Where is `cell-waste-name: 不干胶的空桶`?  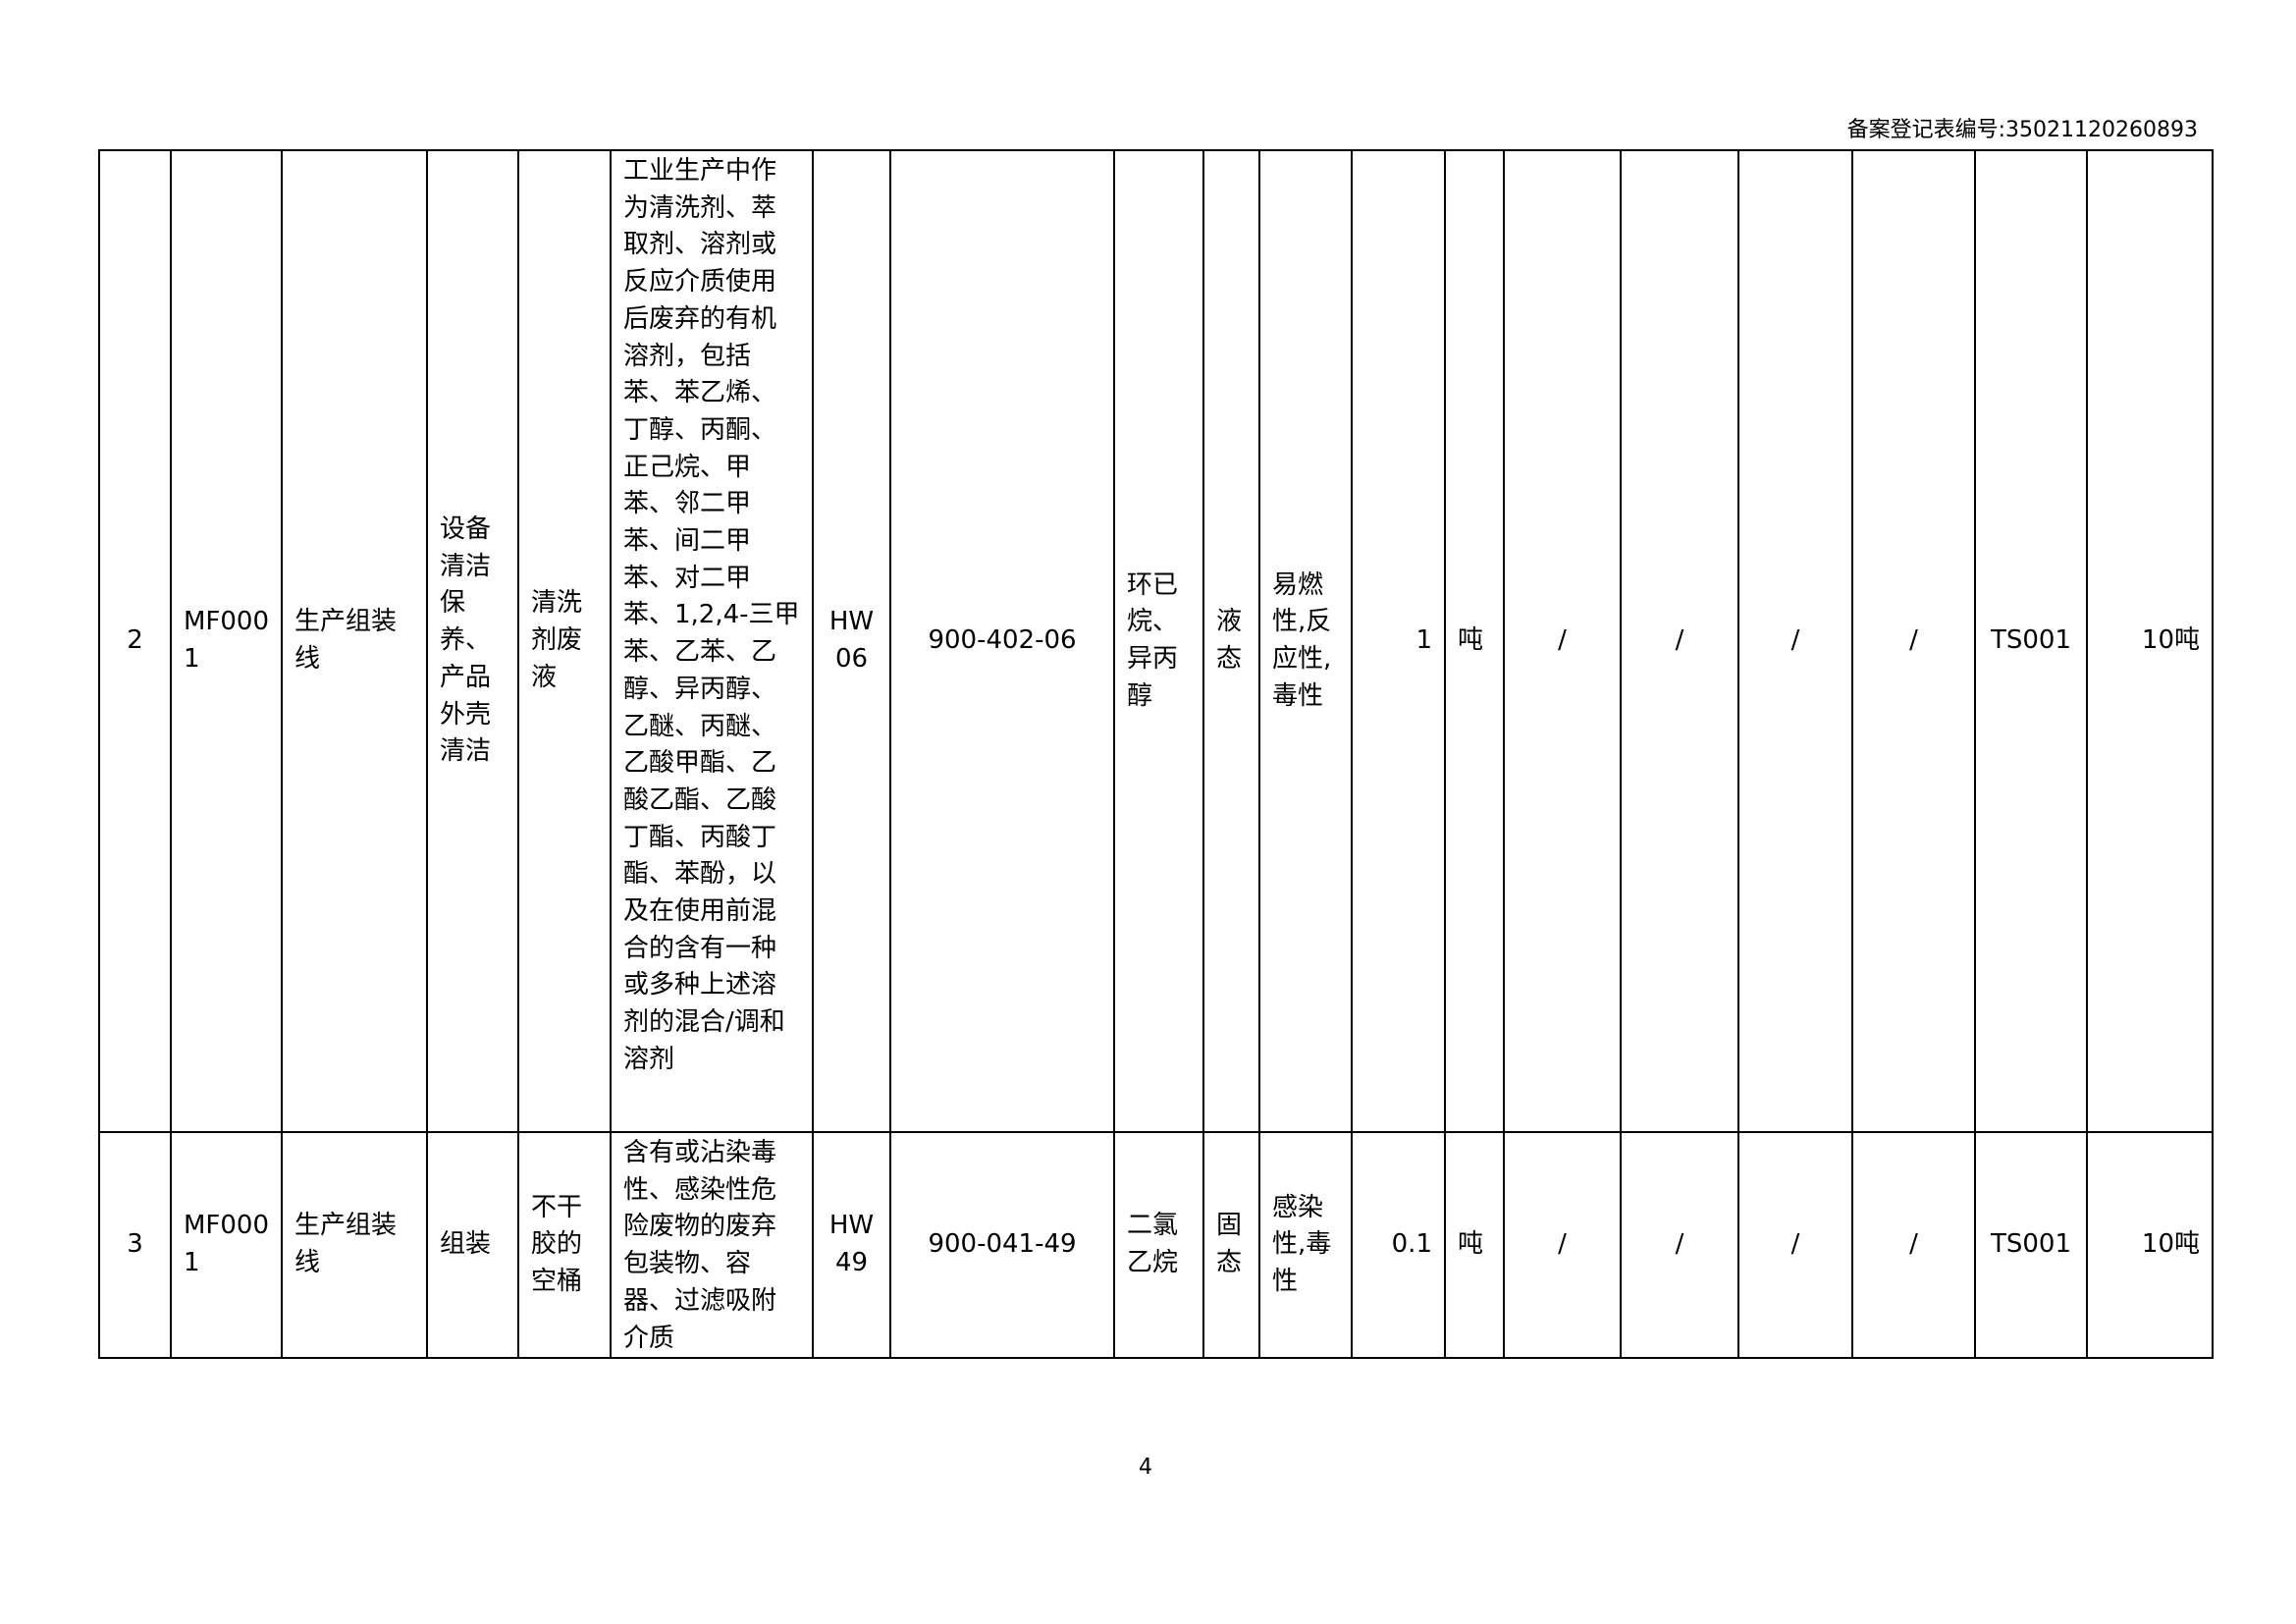 cell-waste-name: 不干胶的空桶 is located at coordinates (564, 1245).